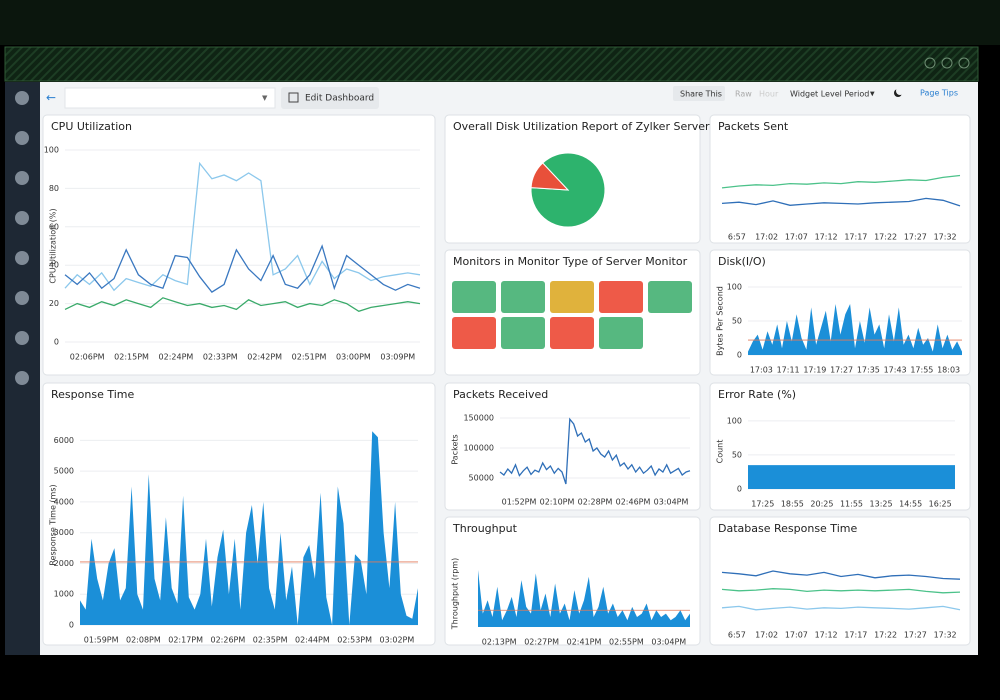  I want to click on y-tick-label: 50000, so click(481, 478).